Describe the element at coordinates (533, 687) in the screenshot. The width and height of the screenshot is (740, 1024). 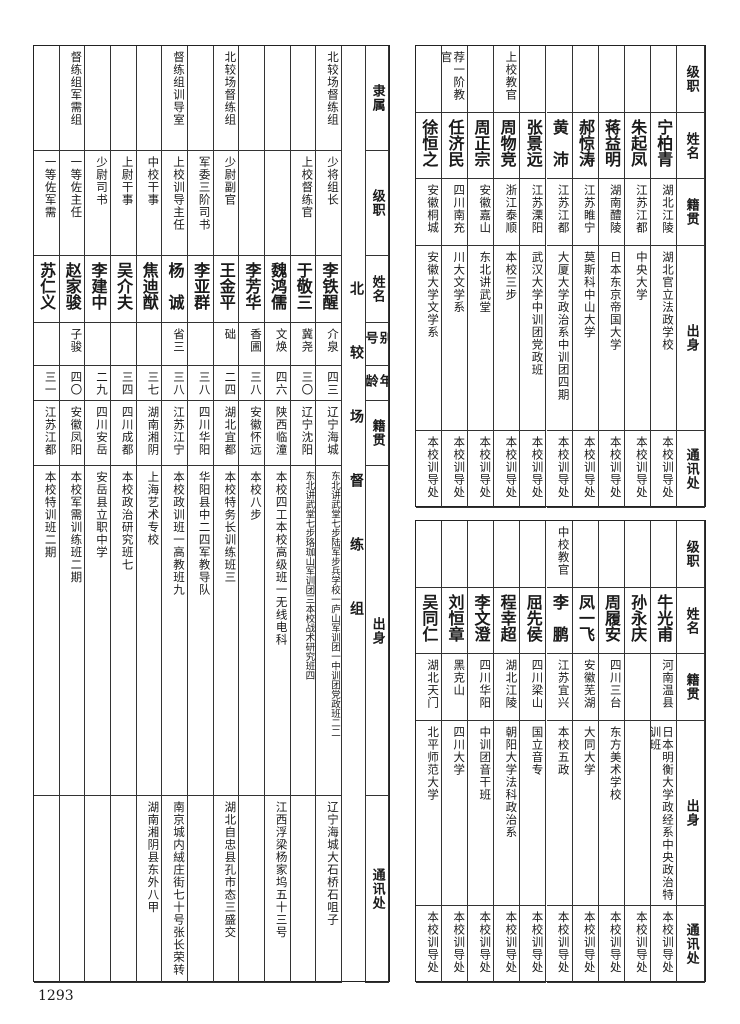
I see `cell-origin: 四川梁山` at that location.